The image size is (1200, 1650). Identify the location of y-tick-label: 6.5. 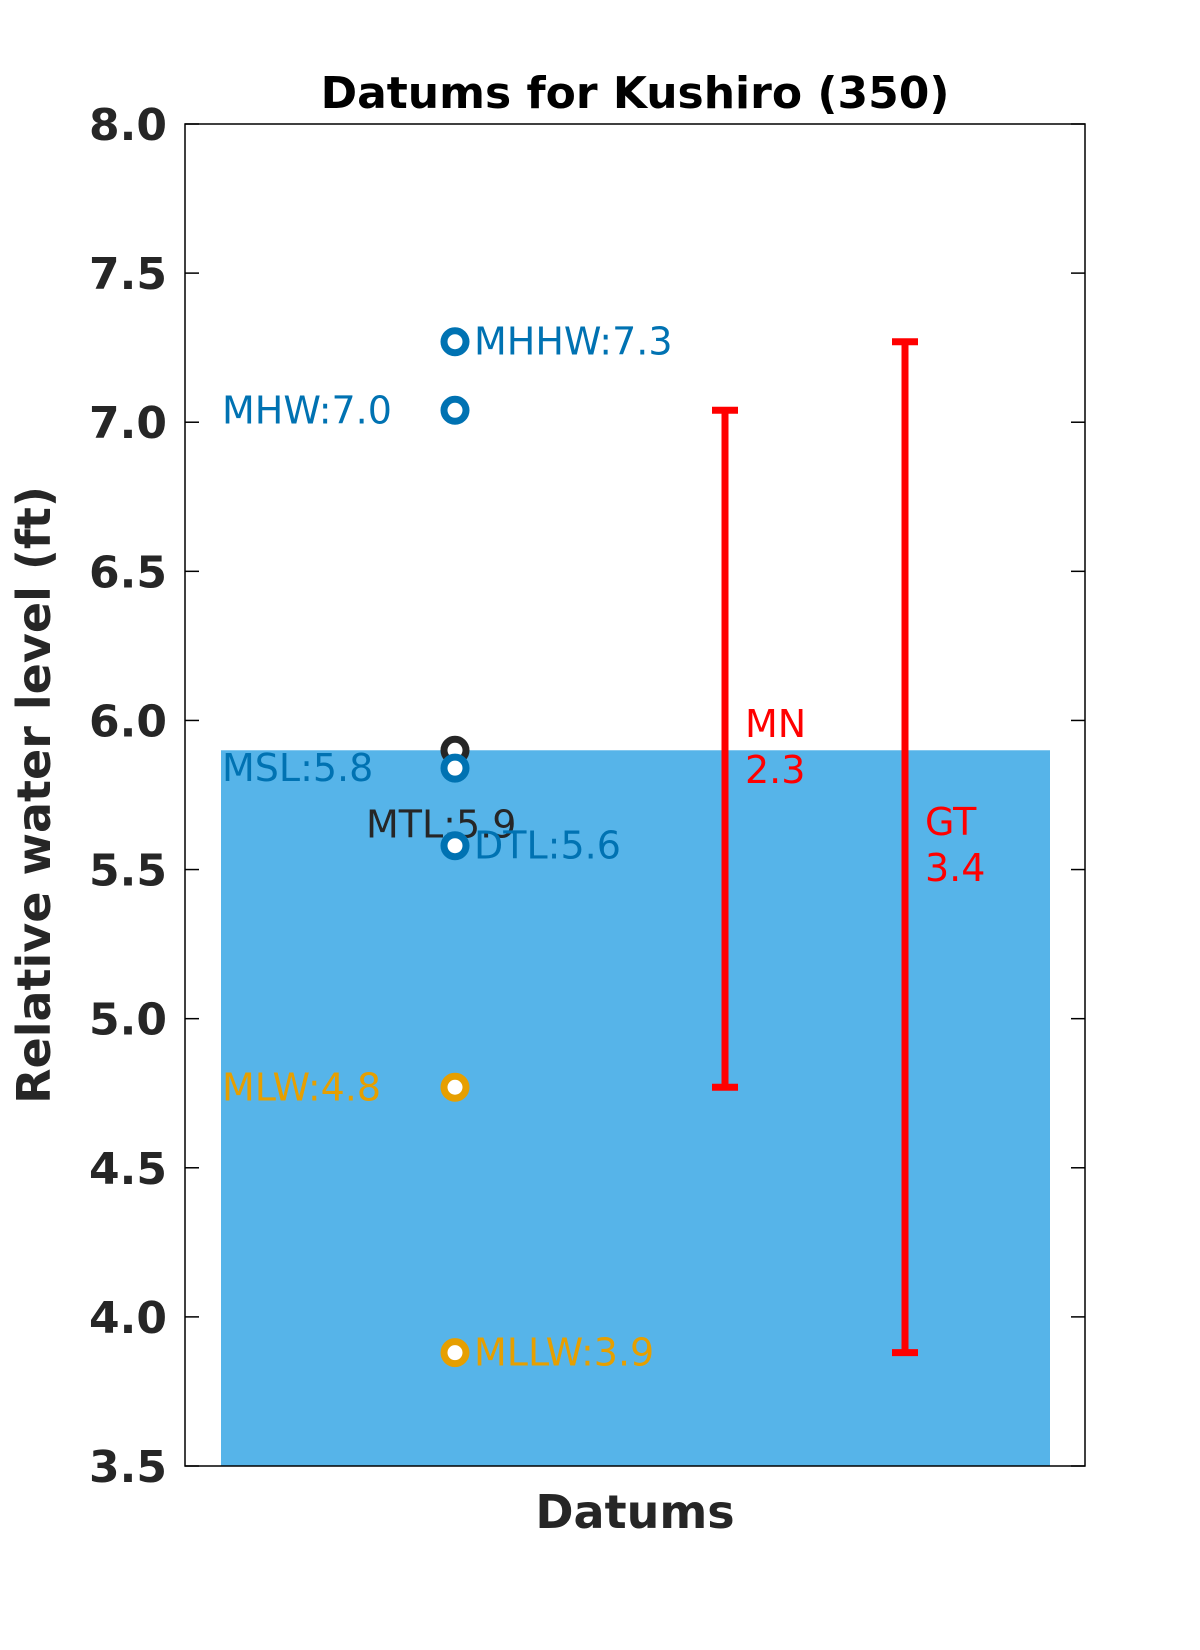
(128, 572).